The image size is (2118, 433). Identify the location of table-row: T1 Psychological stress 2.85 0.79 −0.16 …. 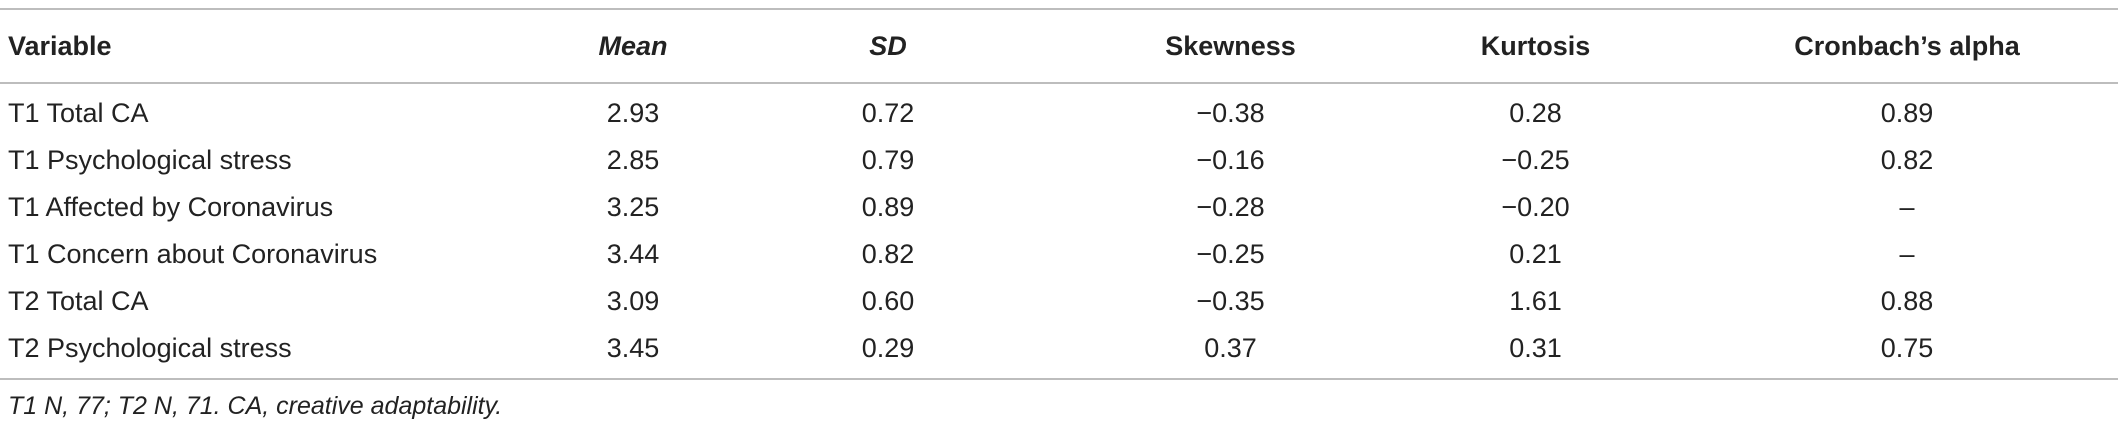
(1059, 160).